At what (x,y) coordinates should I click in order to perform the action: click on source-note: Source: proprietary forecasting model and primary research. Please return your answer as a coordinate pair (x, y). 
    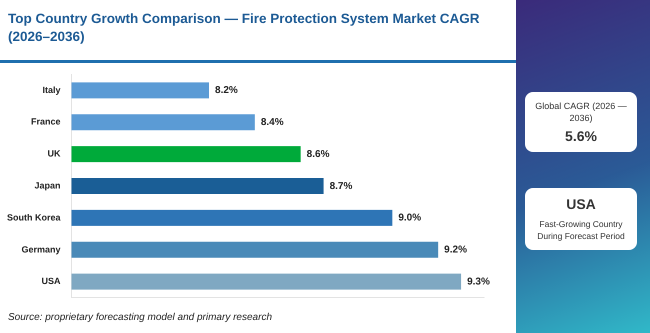
    Looking at the image, I should click on (140, 317).